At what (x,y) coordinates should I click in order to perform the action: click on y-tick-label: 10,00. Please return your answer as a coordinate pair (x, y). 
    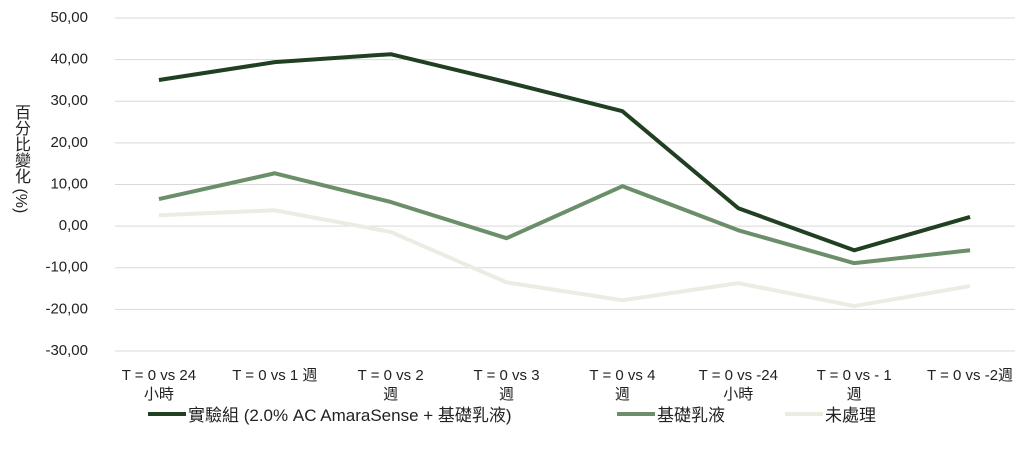
    Looking at the image, I should click on (69, 183).